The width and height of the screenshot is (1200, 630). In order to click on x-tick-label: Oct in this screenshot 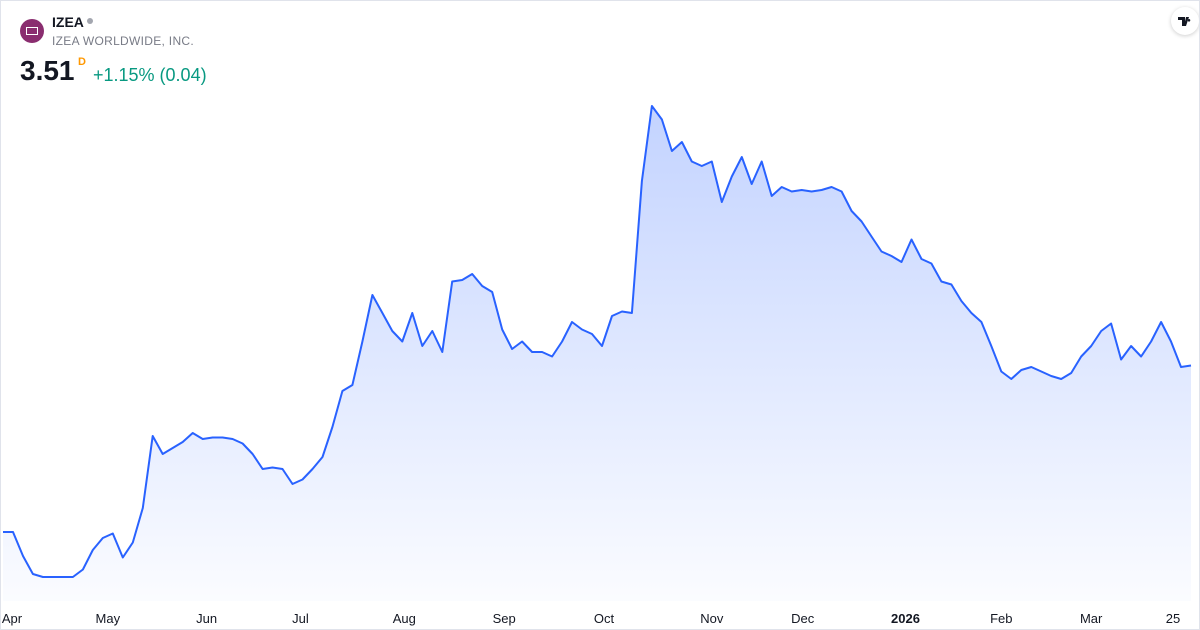, I will do `click(604, 618)`.